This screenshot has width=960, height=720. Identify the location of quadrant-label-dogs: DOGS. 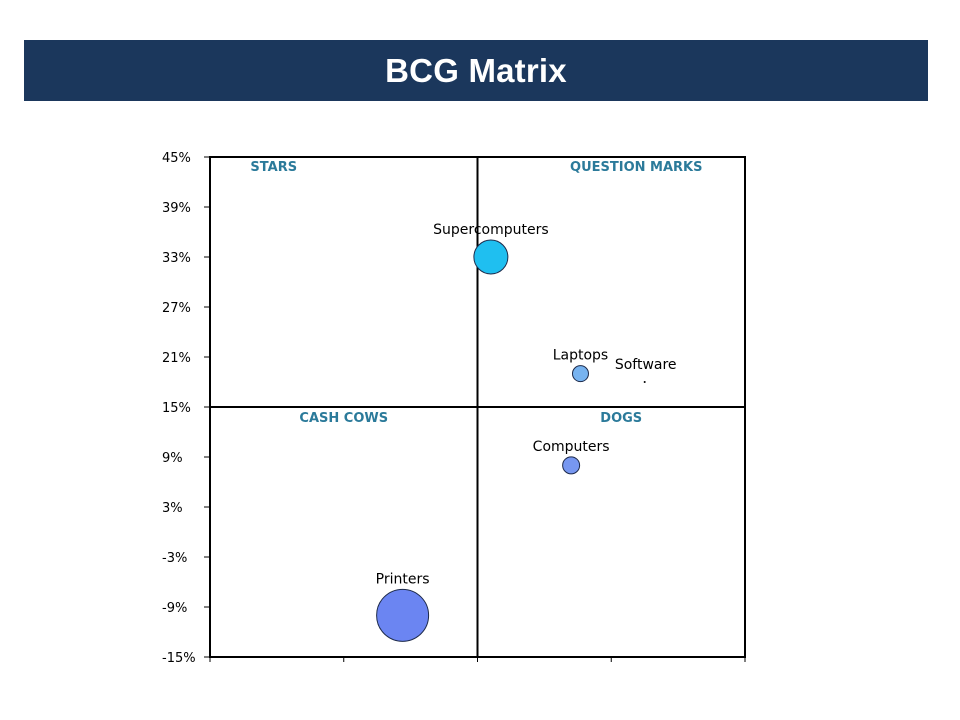
(621, 418).